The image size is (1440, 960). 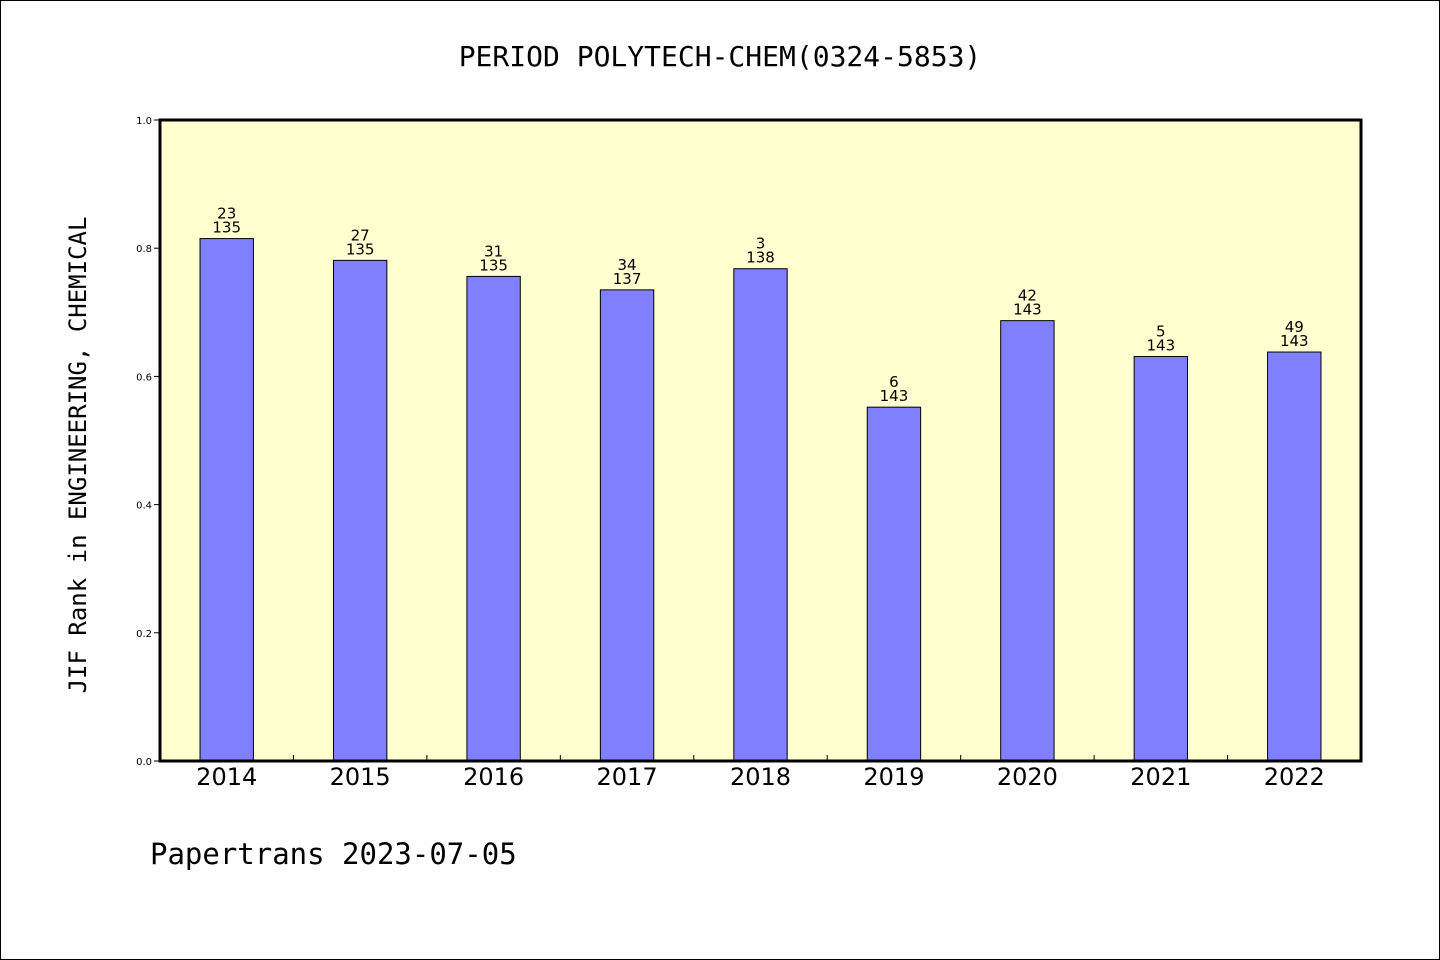 I want to click on y-tick-label: 0.4, so click(x=144, y=506).